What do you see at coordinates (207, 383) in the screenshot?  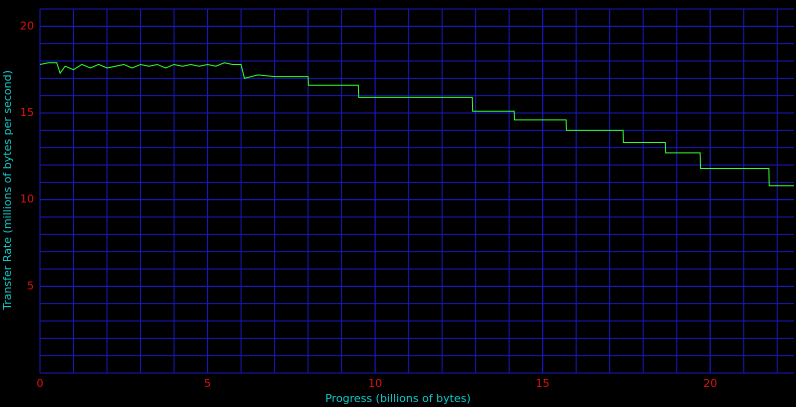 I see `x-tick-label: 5` at bounding box center [207, 383].